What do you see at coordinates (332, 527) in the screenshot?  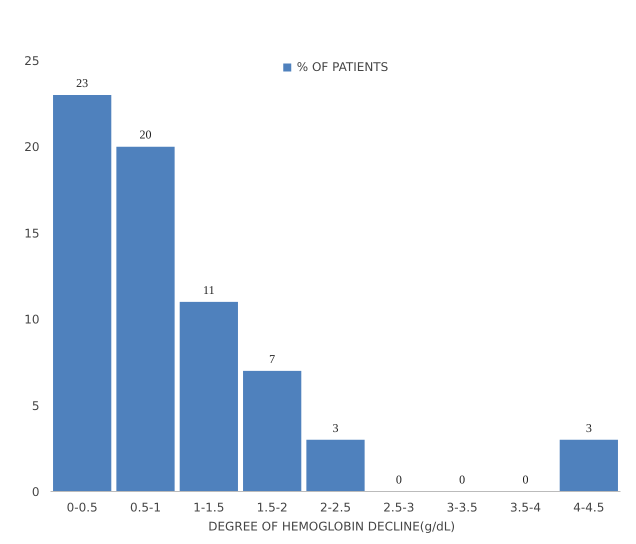 I see `x-axis-title: DEGREE OF HEMOGLOBIN DECLINE(g/dL)` at bounding box center [332, 527].